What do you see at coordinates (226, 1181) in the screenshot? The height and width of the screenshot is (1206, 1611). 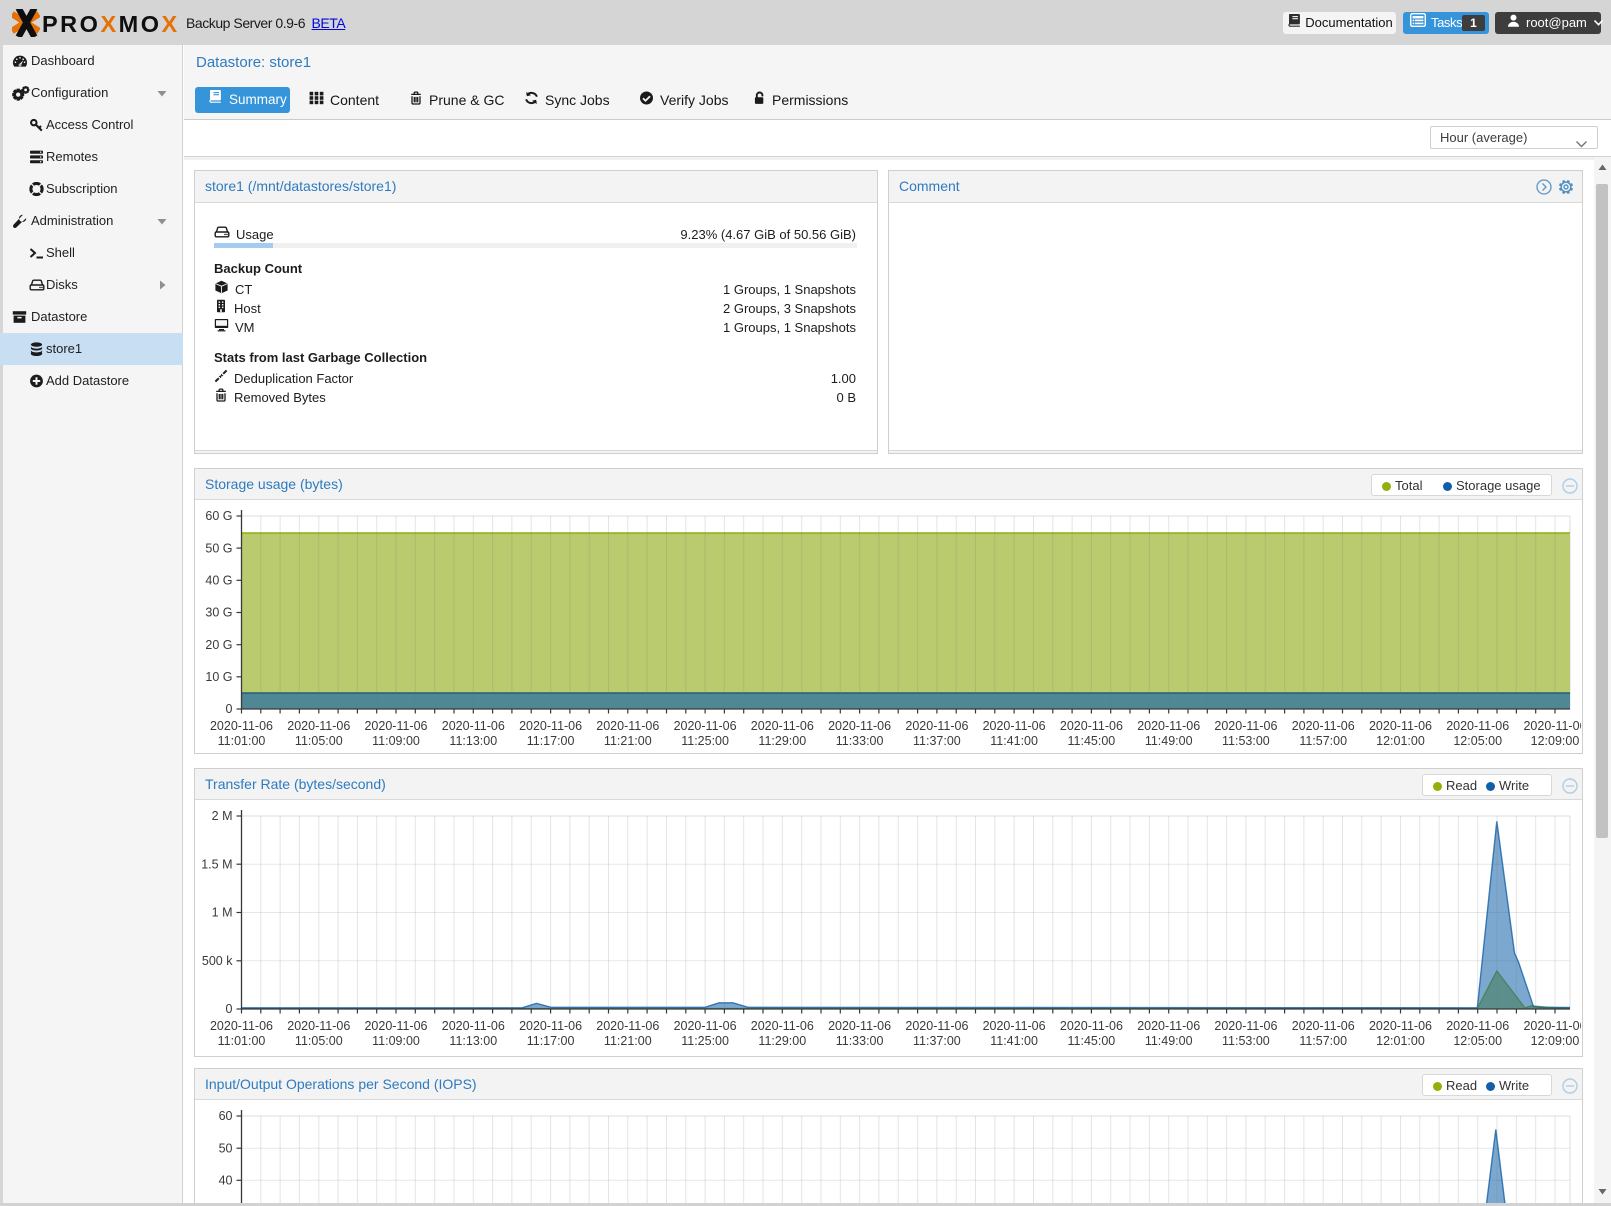 I see `svg-text: 40` at bounding box center [226, 1181].